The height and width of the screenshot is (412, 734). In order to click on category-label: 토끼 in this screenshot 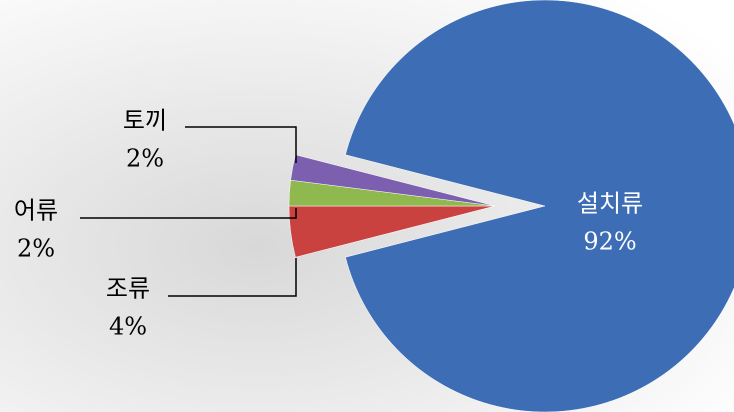, I will do `click(145, 121)`.